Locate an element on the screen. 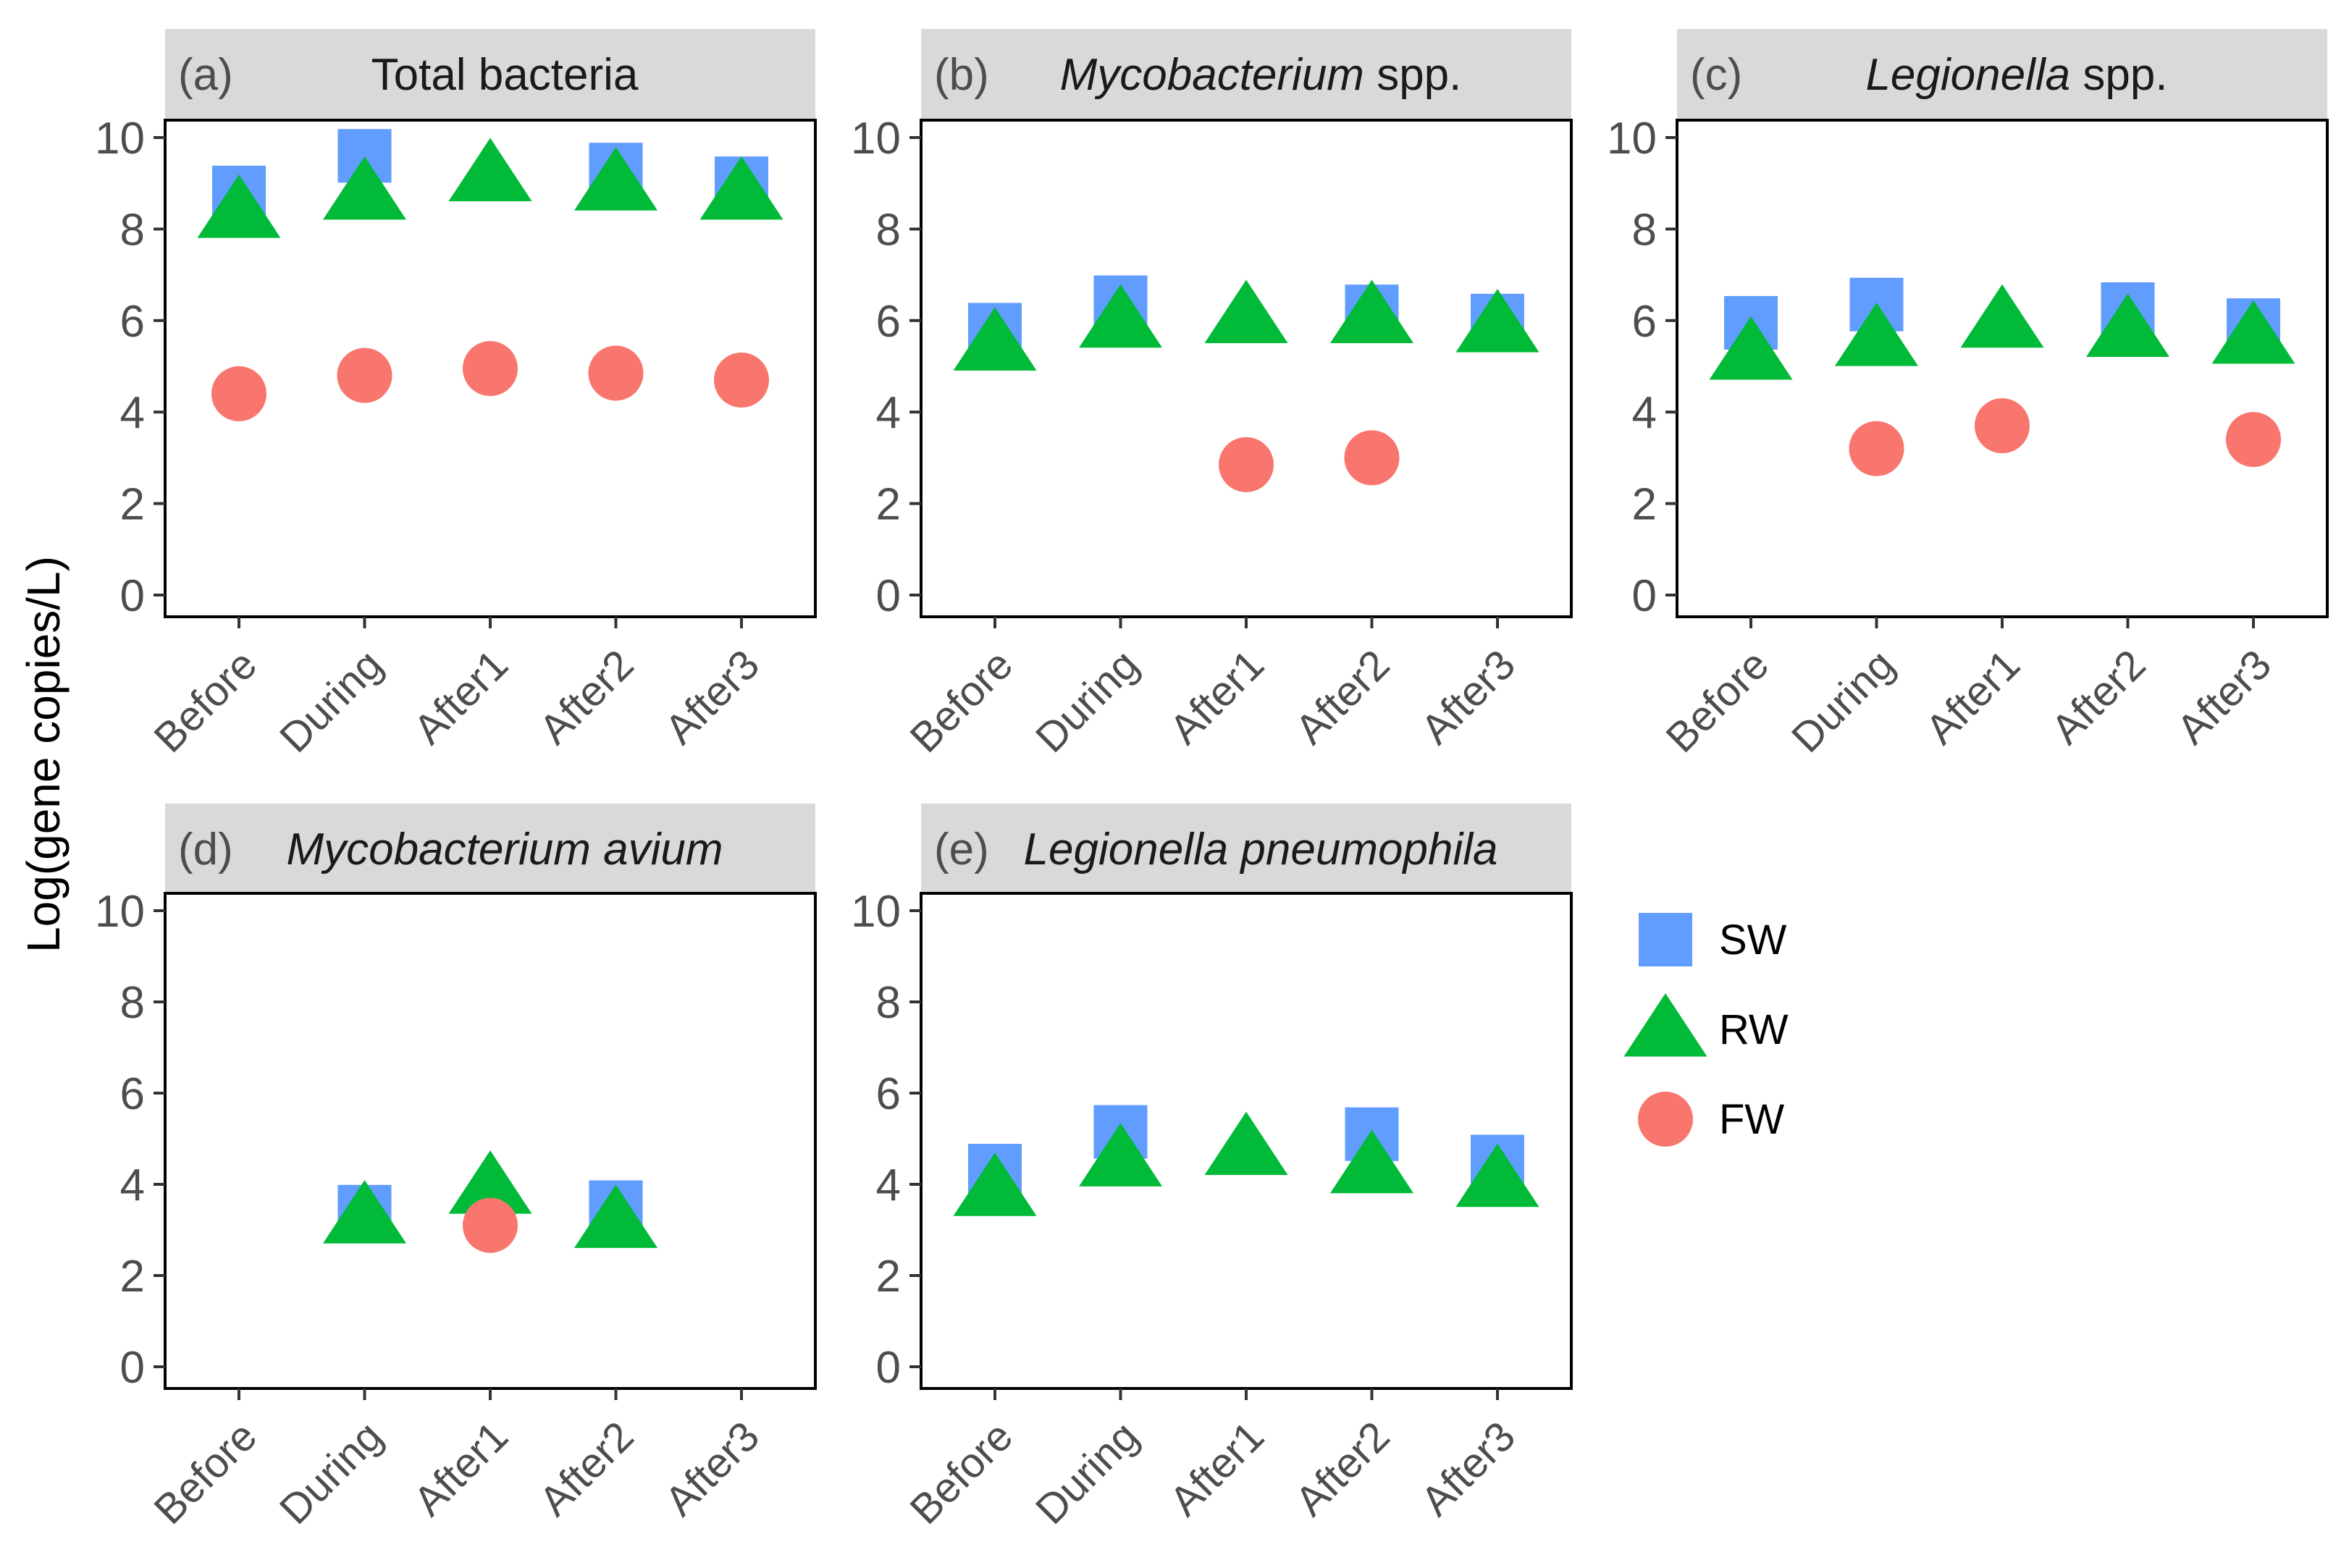 The image size is (2349, 1568). panel-title-part: Legionella pneumophila is located at coordinates (1261, 850).